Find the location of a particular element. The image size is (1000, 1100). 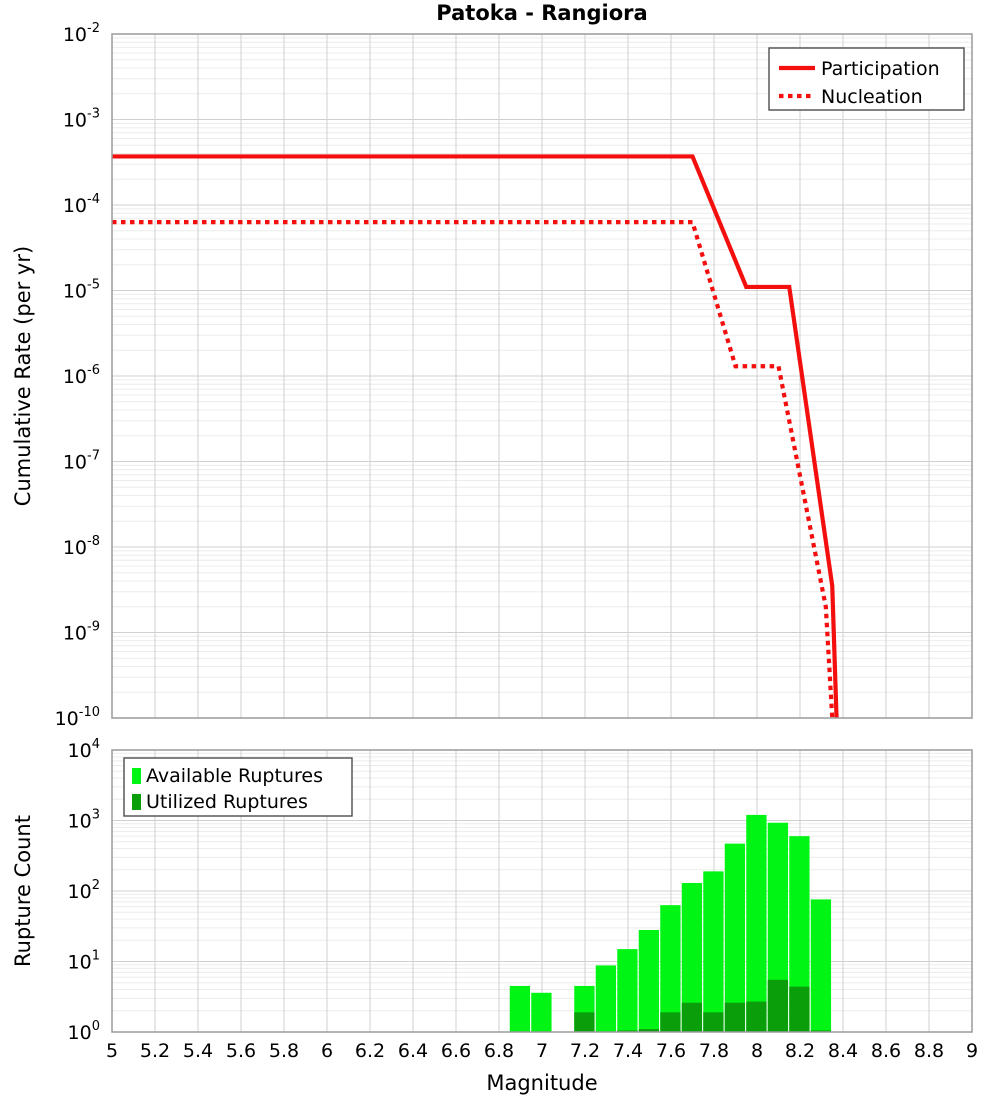

bottom-y-tick-label: 10¹ is located at coordinates (84, 961).